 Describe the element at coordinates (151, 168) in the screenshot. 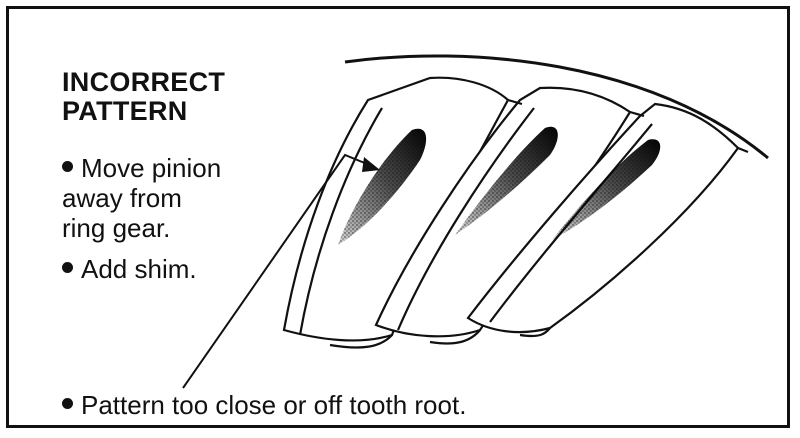

I see `instruction-line: Move pinion` at that location.